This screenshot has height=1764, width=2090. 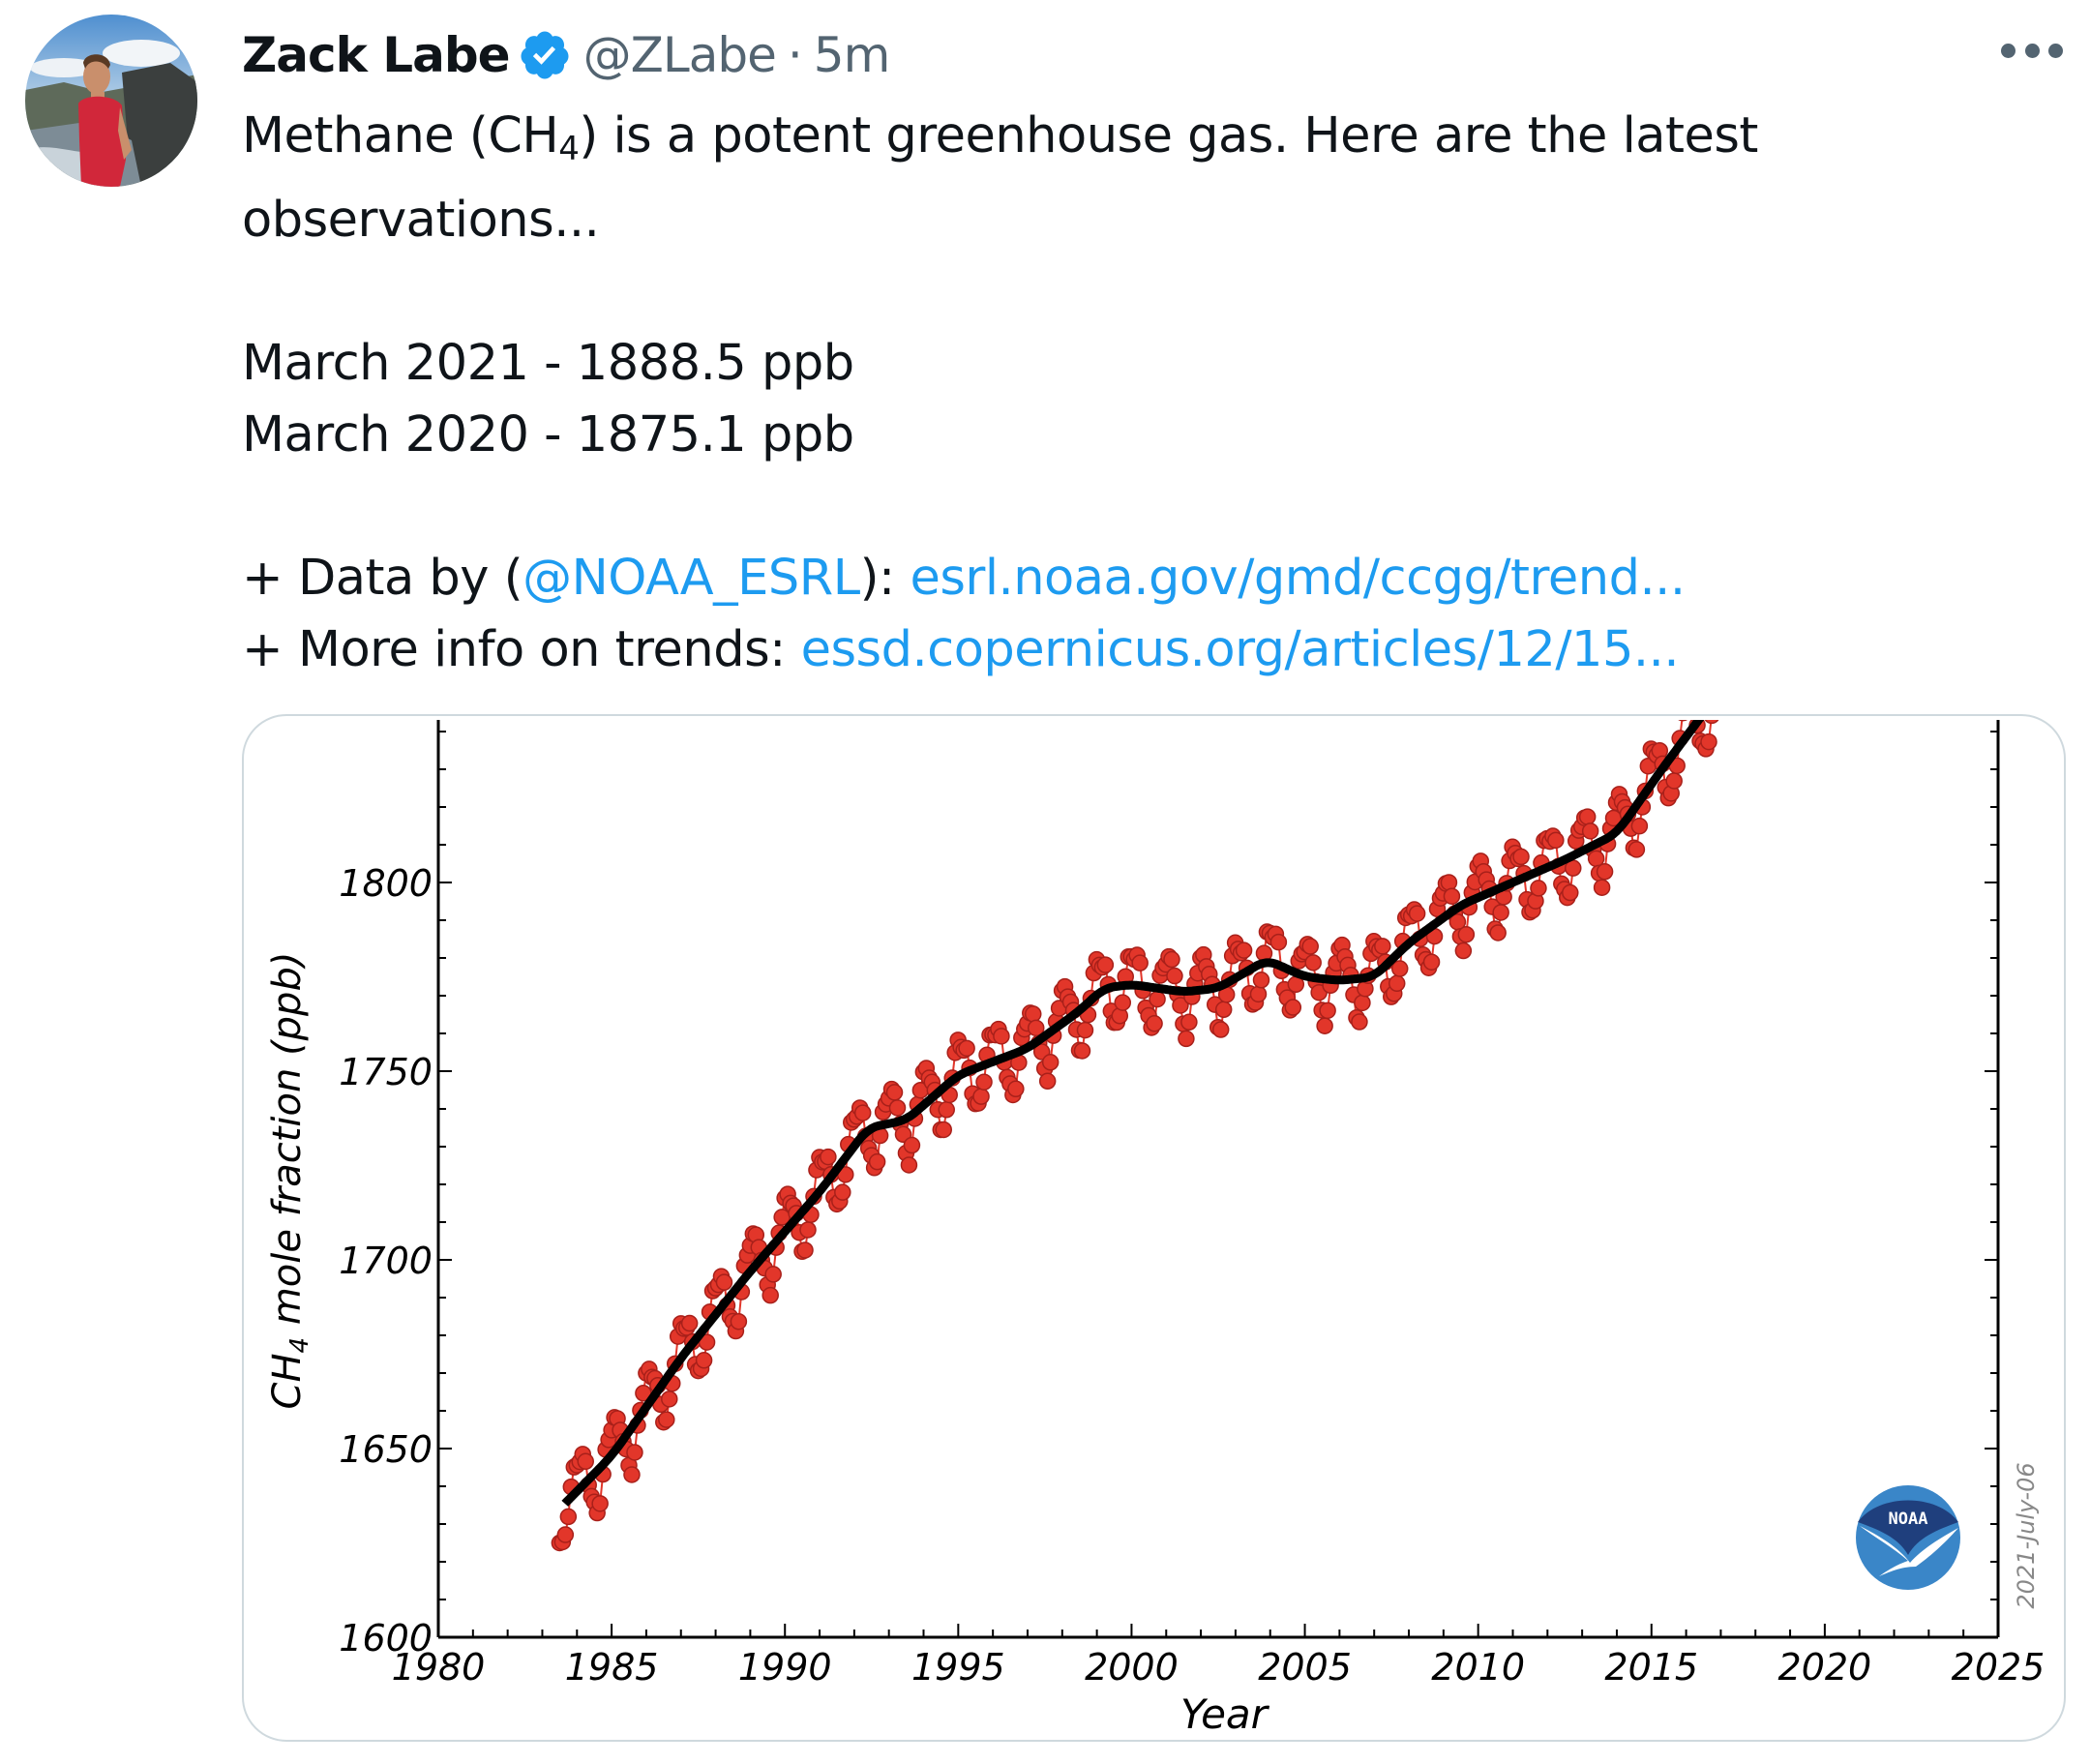 I want to click on author-handle: @ZLabe, so click(x=679, y=55).